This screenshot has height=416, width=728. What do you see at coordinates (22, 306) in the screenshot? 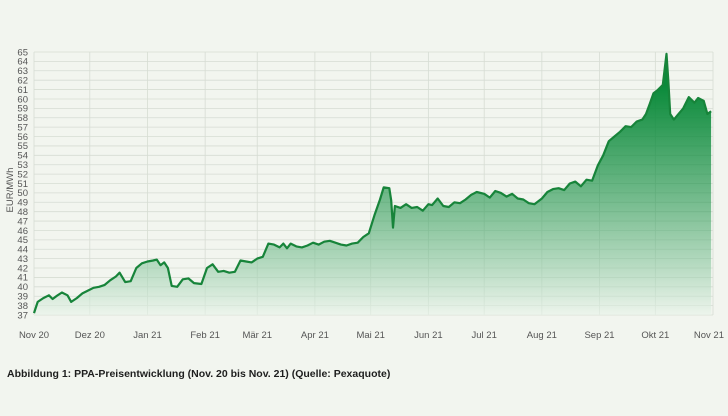
I see `y-tick-label: 38` at bounding box center [22, 306].